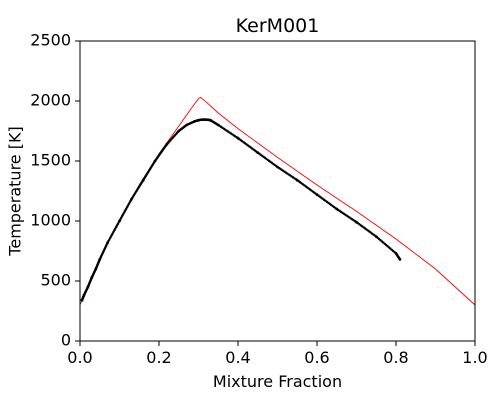 The width and height of the screenshot is (500, 400). Describe the element at coordinates (55, 280) in the screenshot. I see `y-tick-label: 500` at that location.